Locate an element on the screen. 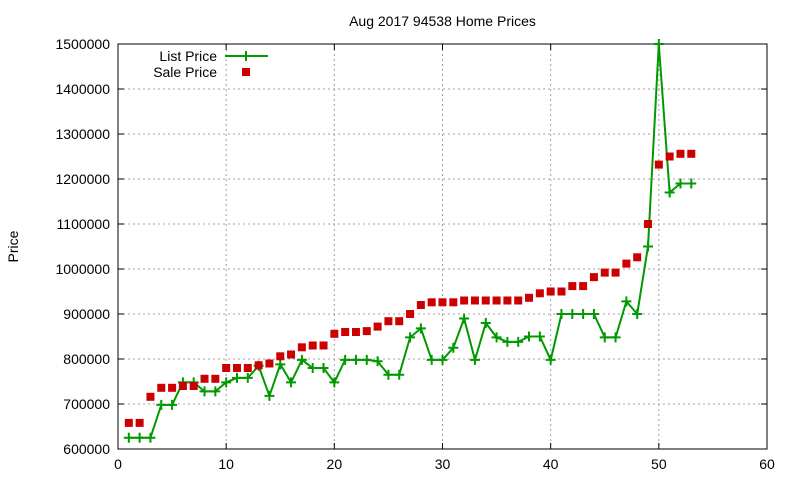 The image size is (800, 480). legend-label-sale-price: Sale Price is located at coordinates (185, 72).